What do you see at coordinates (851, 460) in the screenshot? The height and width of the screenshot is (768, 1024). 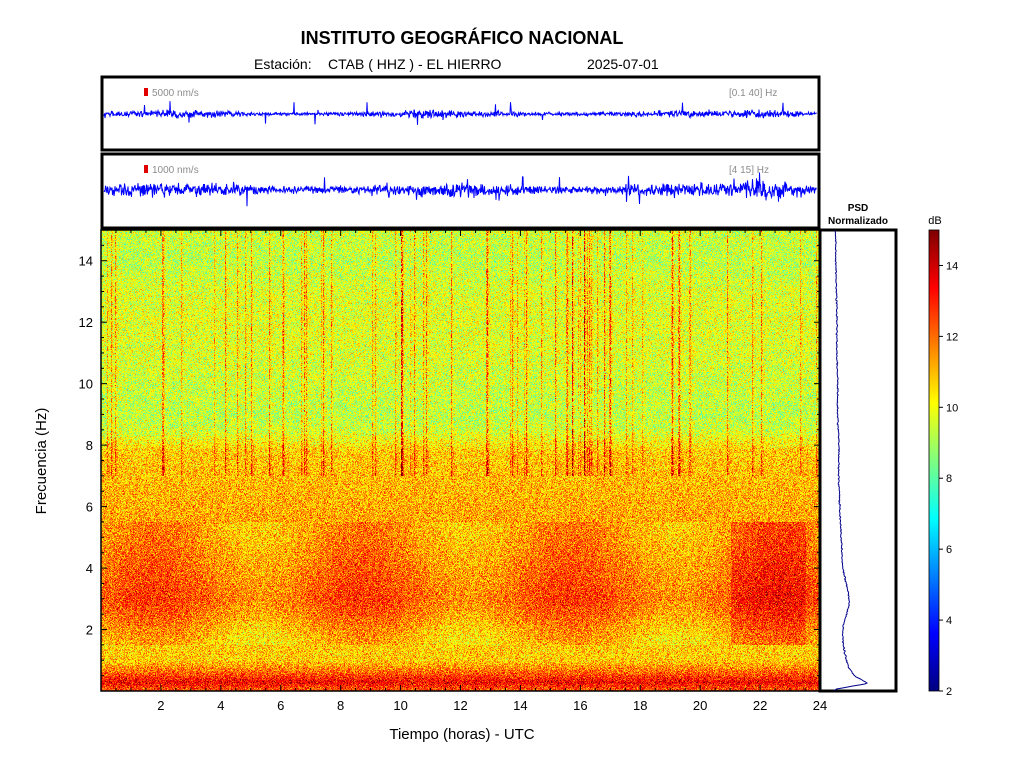 I see `psd-curve` at bounding box center [851, 460].